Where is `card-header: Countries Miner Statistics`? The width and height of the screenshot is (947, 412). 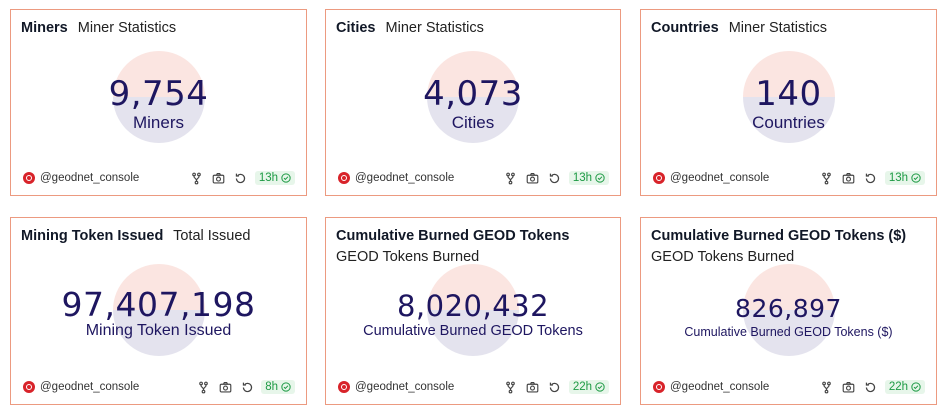 card-header: Countries Miner Statistics is located at coordinates (787, 28).